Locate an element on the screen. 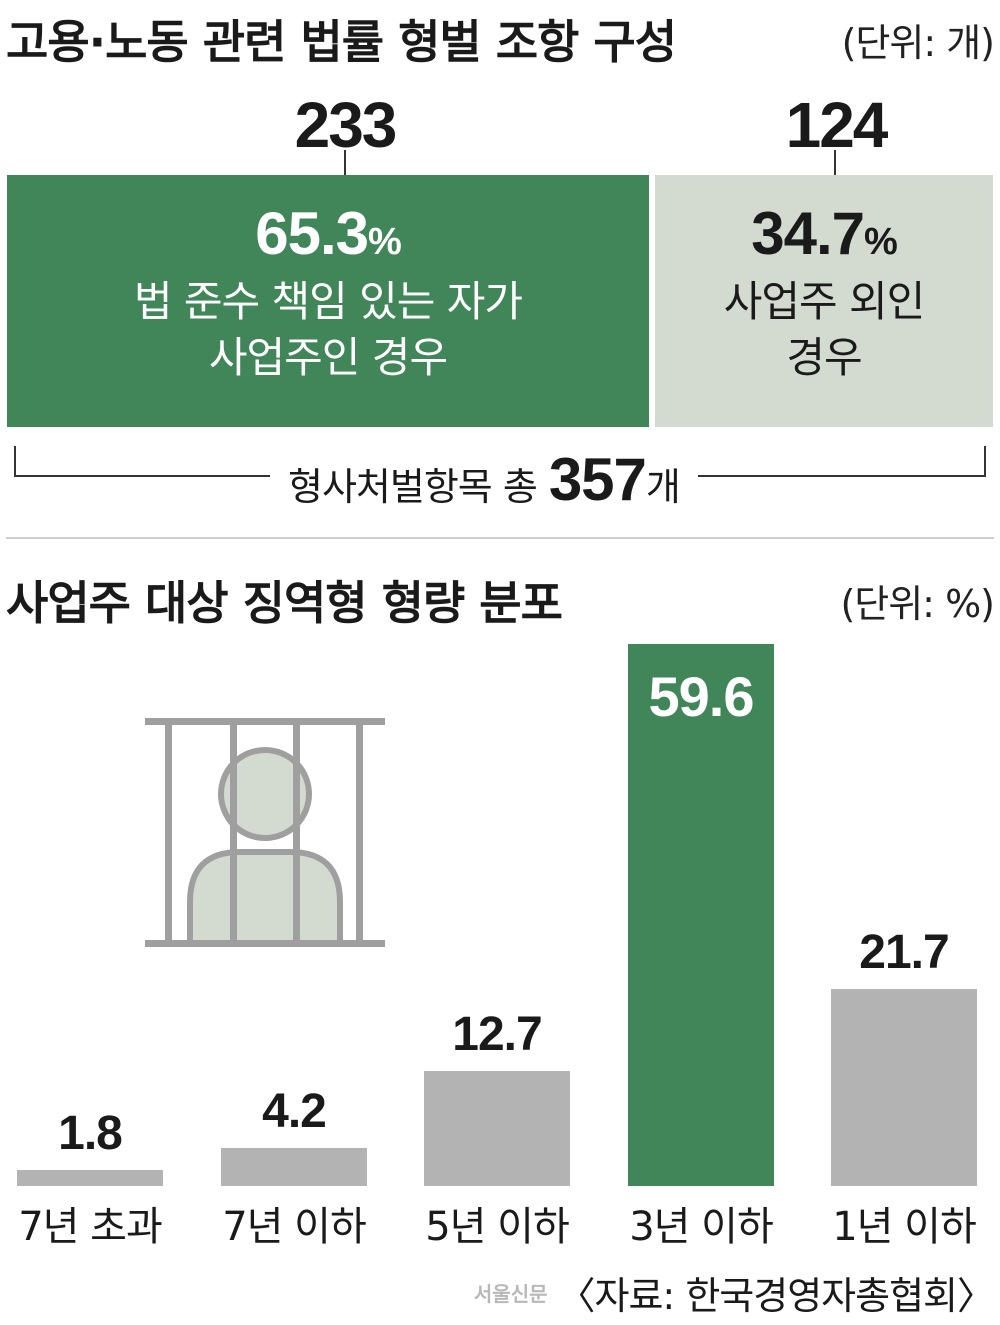  bracket-right-end is located at coordinates (985, 461).